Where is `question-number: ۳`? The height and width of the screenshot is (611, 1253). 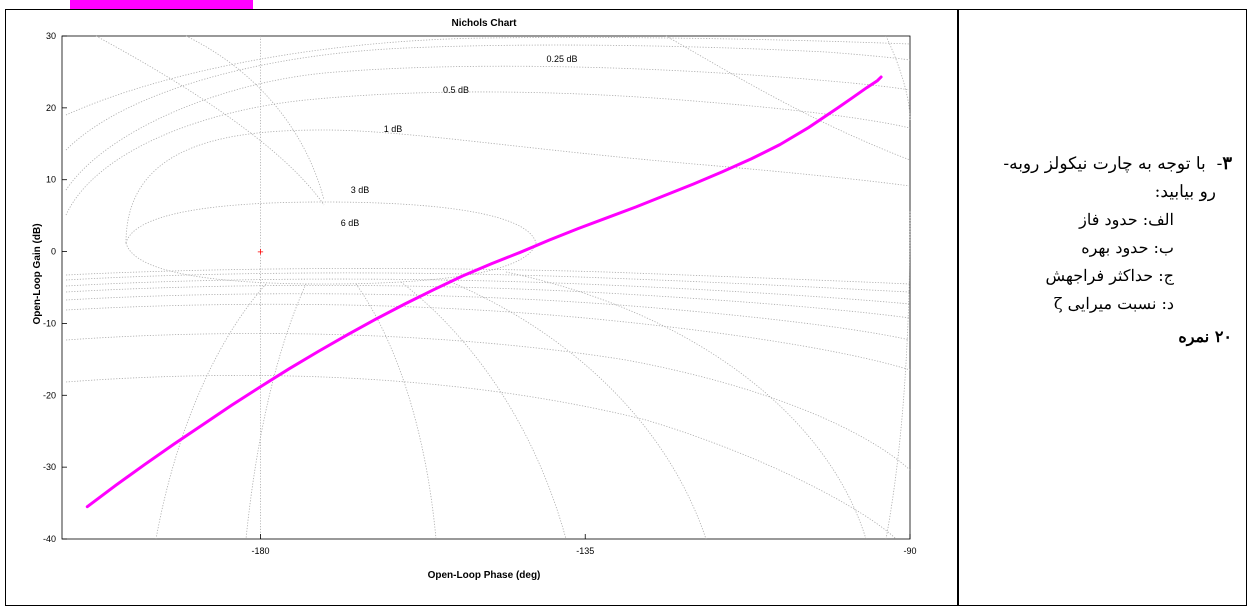
question-number: ۳ is located at coordinates (1227, 163).